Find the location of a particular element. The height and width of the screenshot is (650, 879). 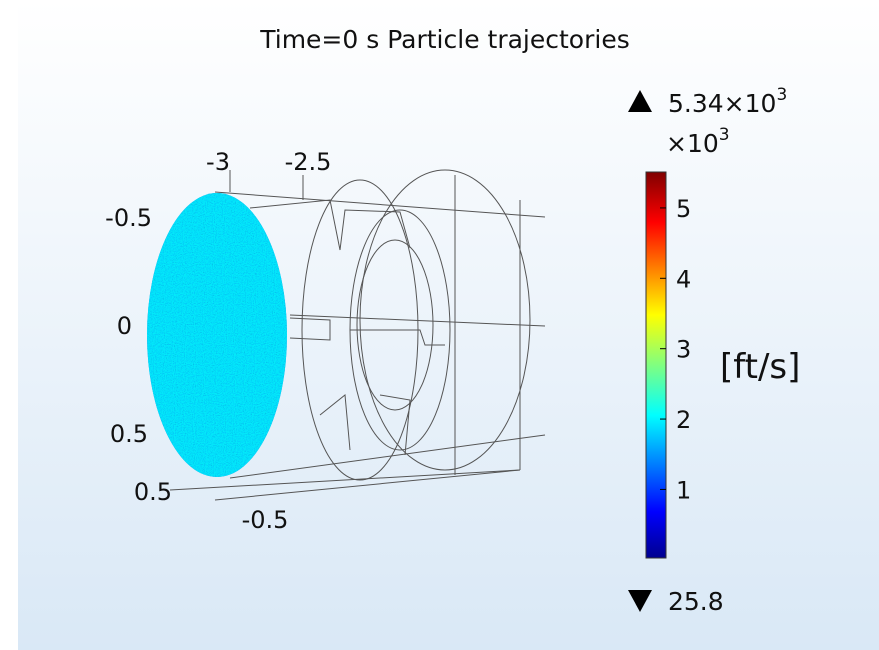

max-label: 5.34×10³ is located at coordinates (727, 101).